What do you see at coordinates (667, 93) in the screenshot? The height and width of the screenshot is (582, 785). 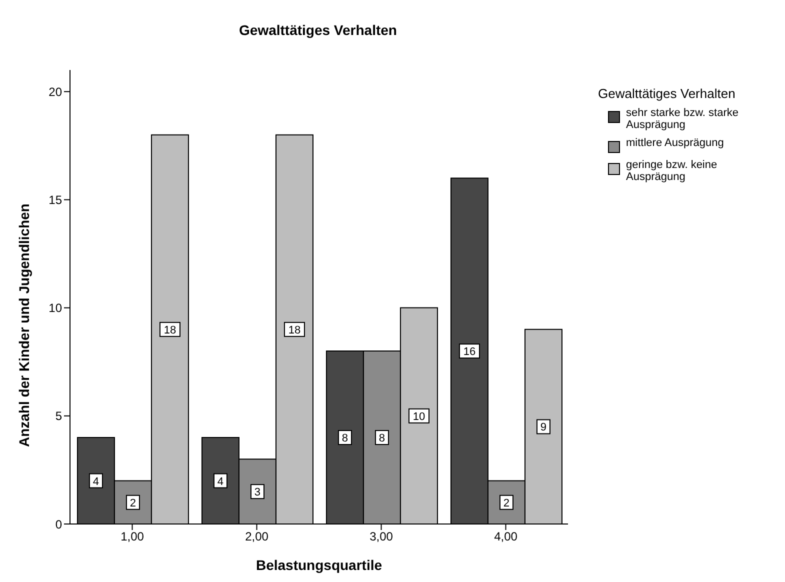 I see `legend-title: Gewalttätiges Verhalten` at bounding box center [667, 93].